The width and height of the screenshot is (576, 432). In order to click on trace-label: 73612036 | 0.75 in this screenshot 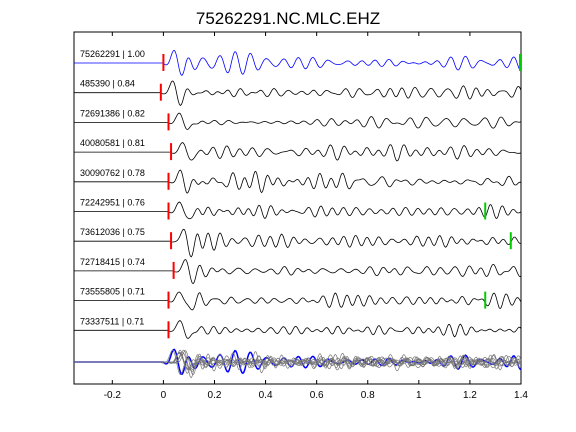, I will do `click(112, 232)`.